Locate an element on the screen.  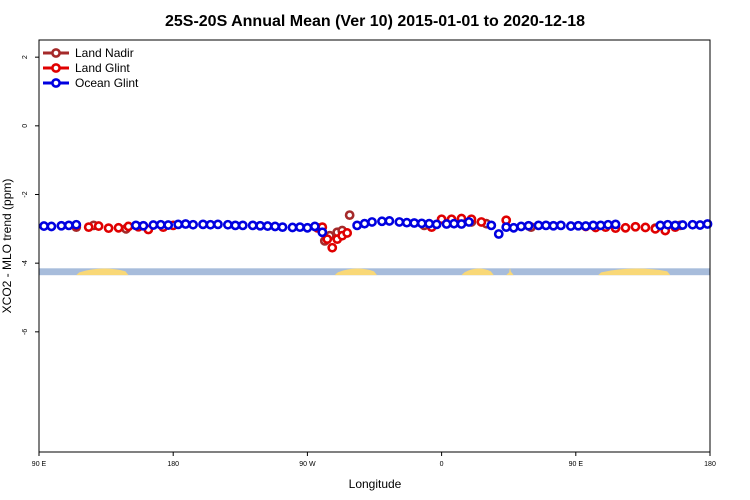
legend-label: Land Nadir is located at coordinates (104, 53).